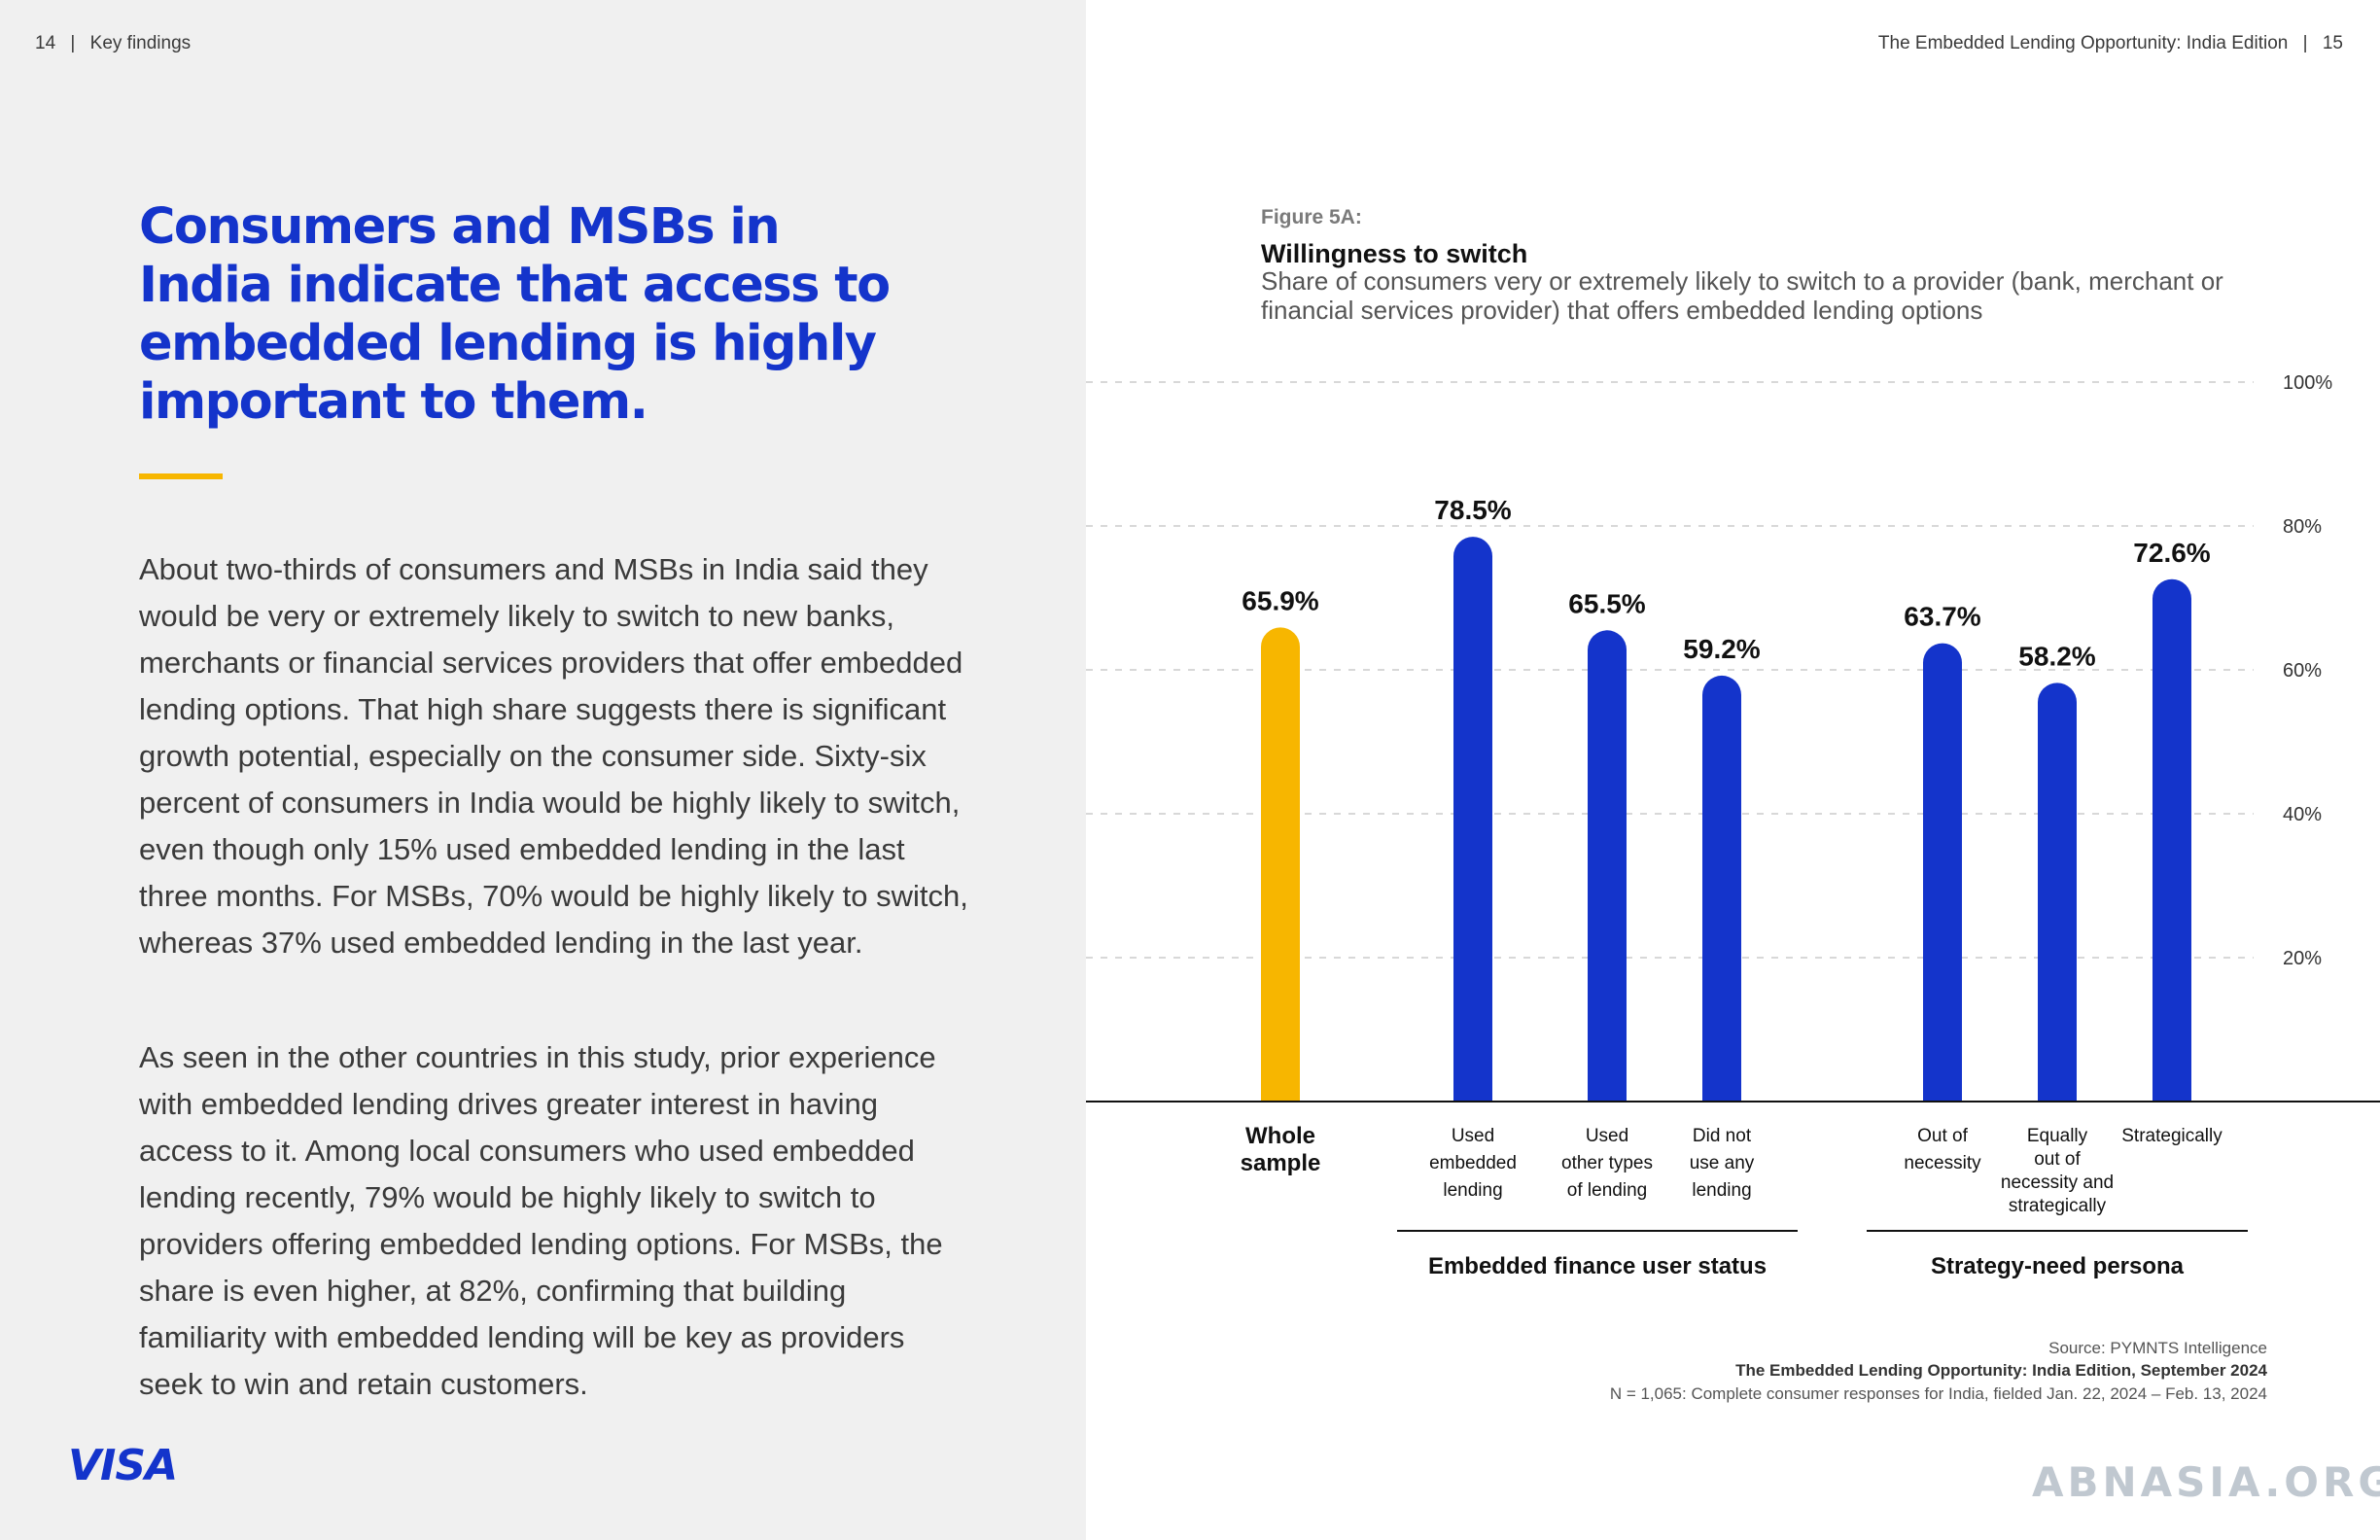 Image resolution: width=2380 pixels, height=1540 pixels. I want to click on category-label: Out of necessity, so click(1942, 1149).